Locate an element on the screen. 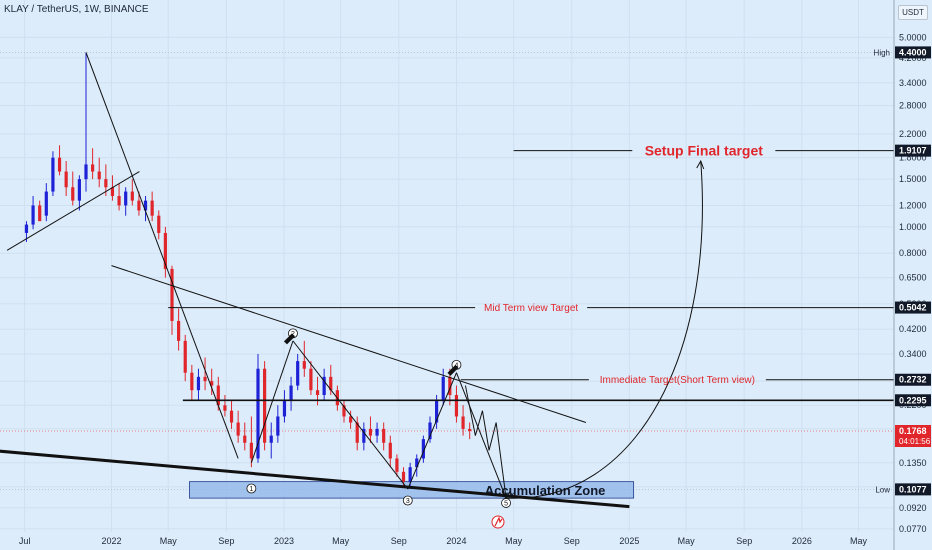  price-tick-label: 0.0770 is located at coordinates (913, 529).